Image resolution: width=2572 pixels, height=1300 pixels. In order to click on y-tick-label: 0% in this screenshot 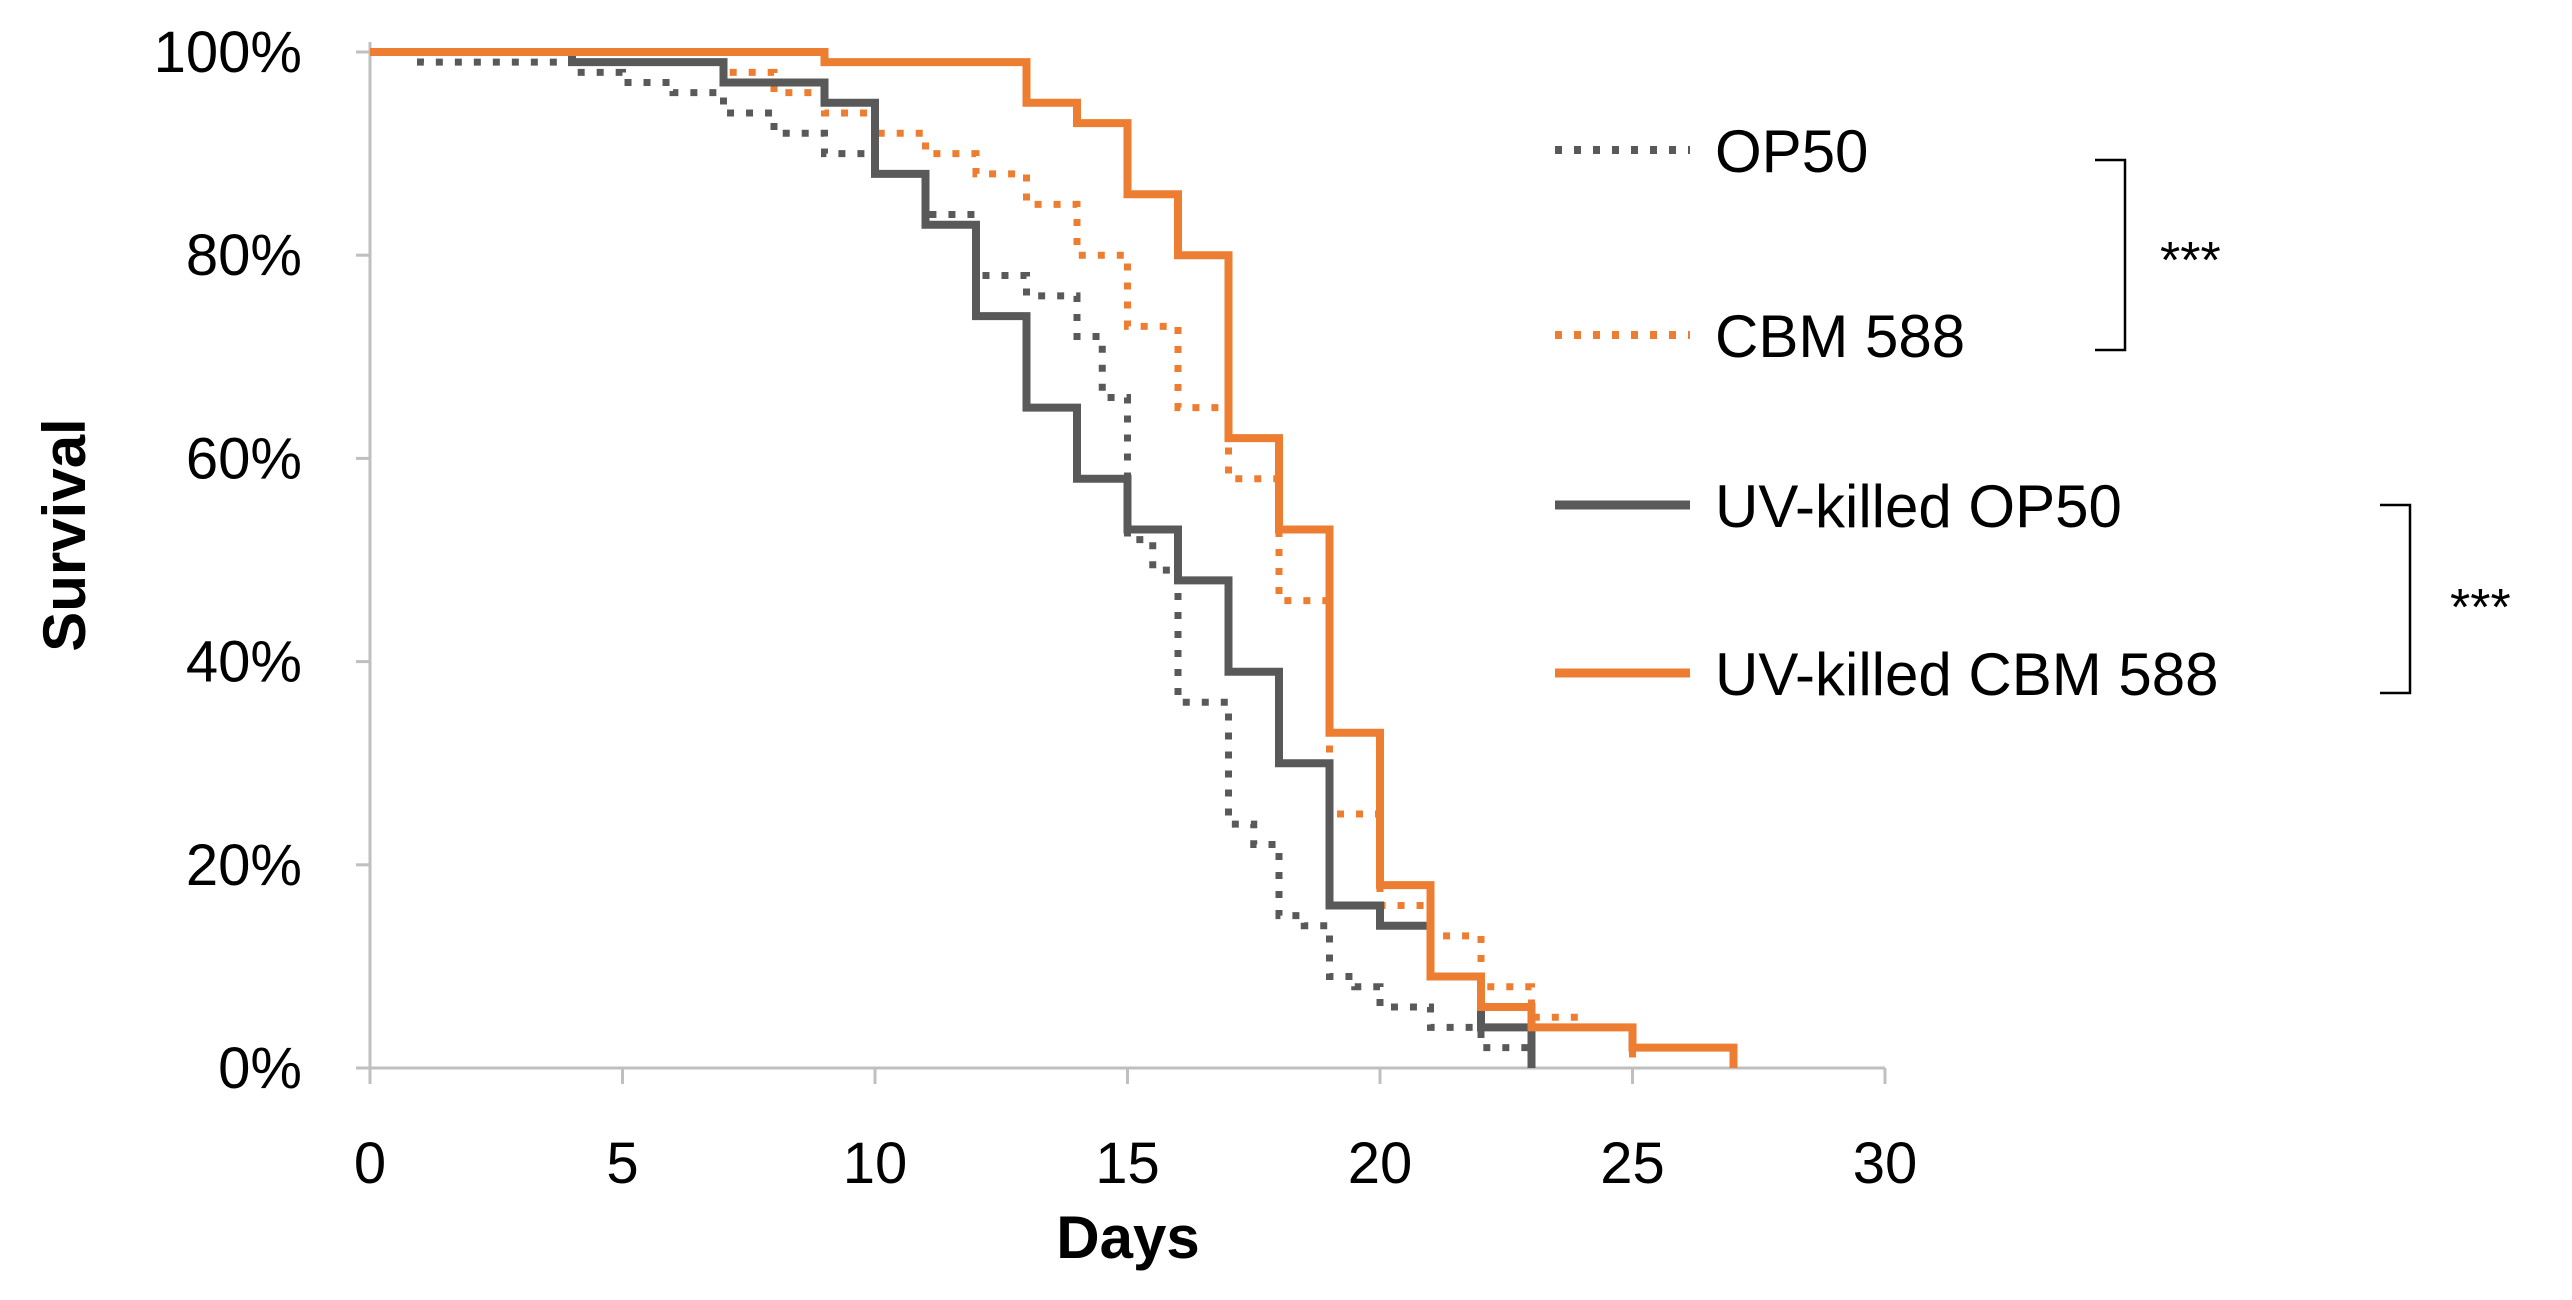, I will do `click(260, 1068)`.